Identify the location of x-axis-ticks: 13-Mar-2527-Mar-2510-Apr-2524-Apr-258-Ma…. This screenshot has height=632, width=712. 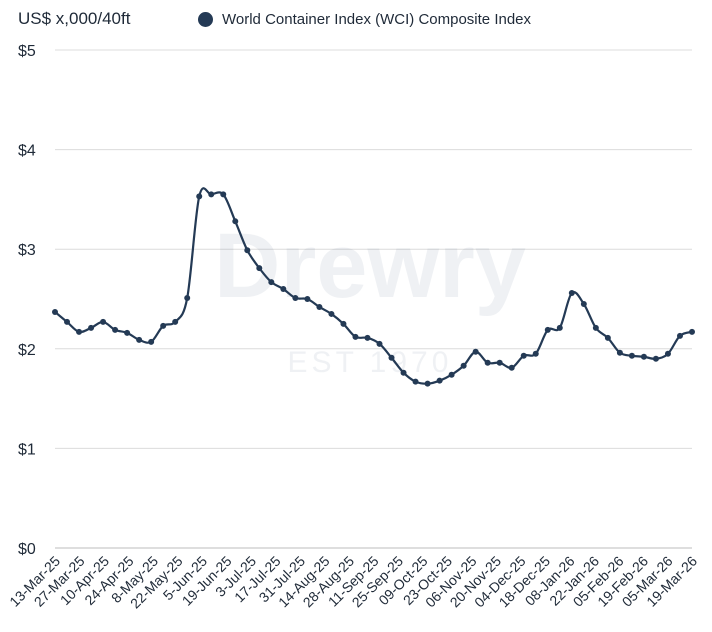
(353, 582).